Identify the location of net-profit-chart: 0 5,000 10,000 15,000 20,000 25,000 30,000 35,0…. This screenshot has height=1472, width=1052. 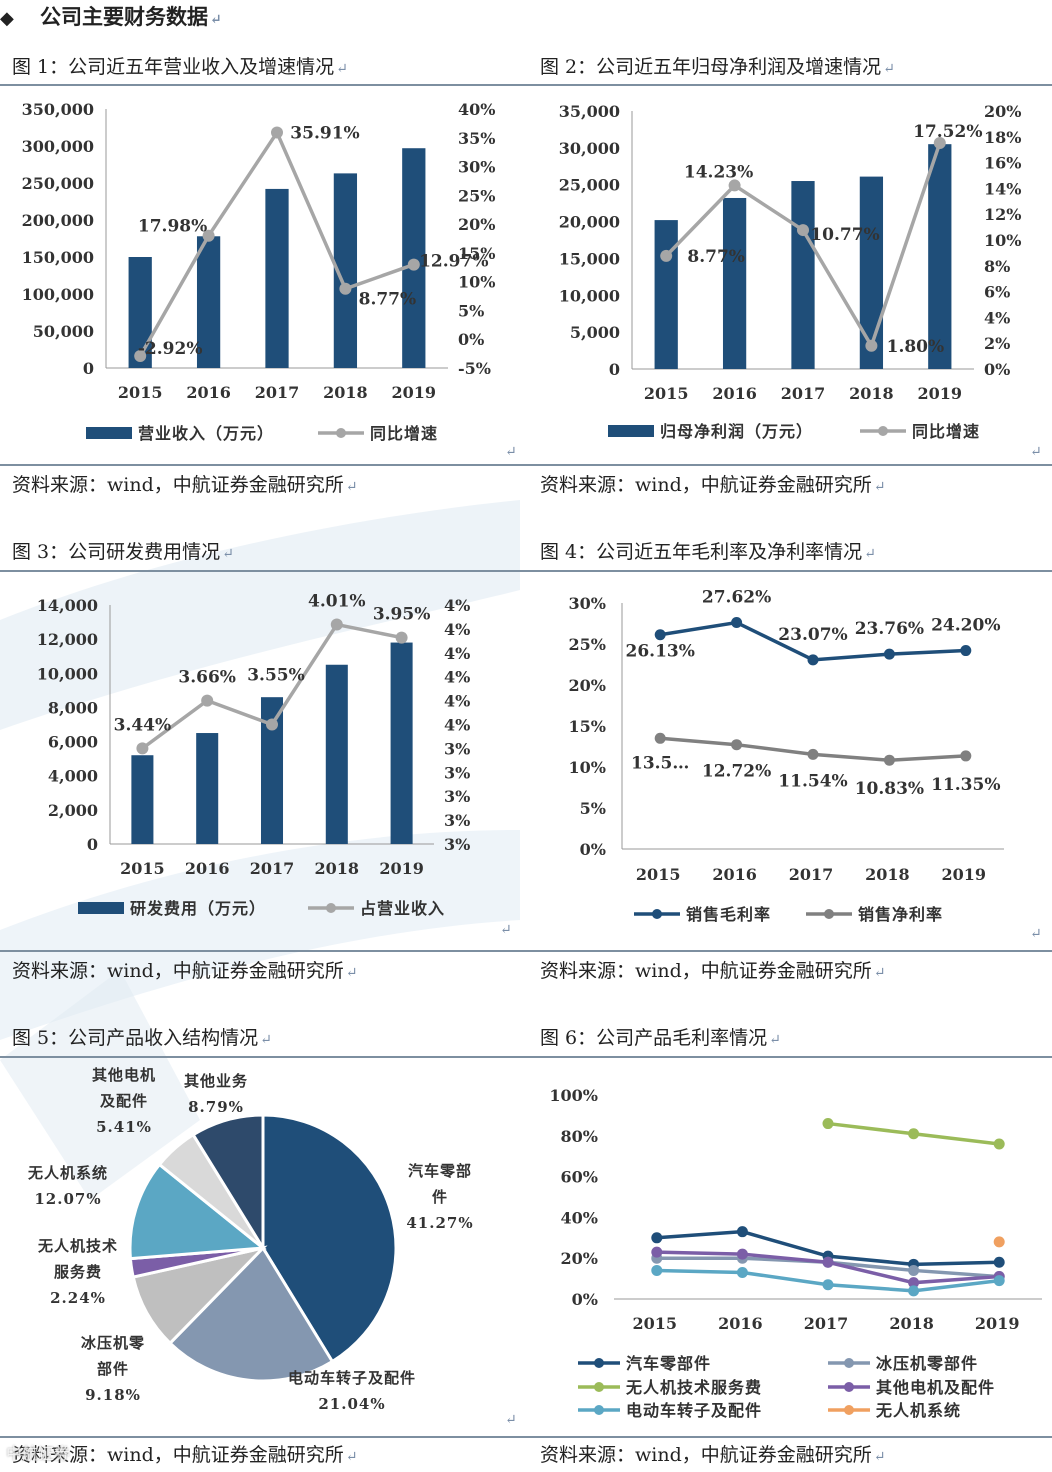
(790, 271).